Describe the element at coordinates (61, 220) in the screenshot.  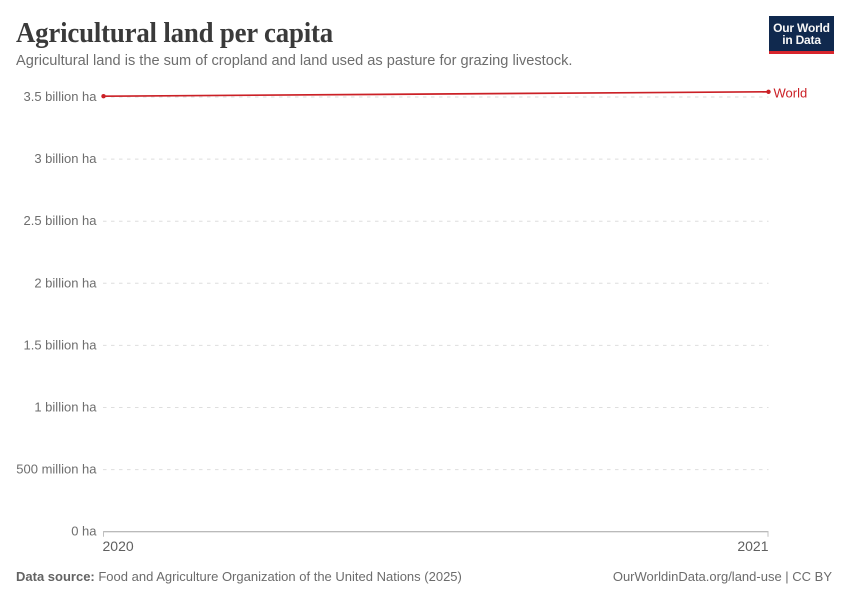
I see `svg-text: 2.5 billion ha` at that location.